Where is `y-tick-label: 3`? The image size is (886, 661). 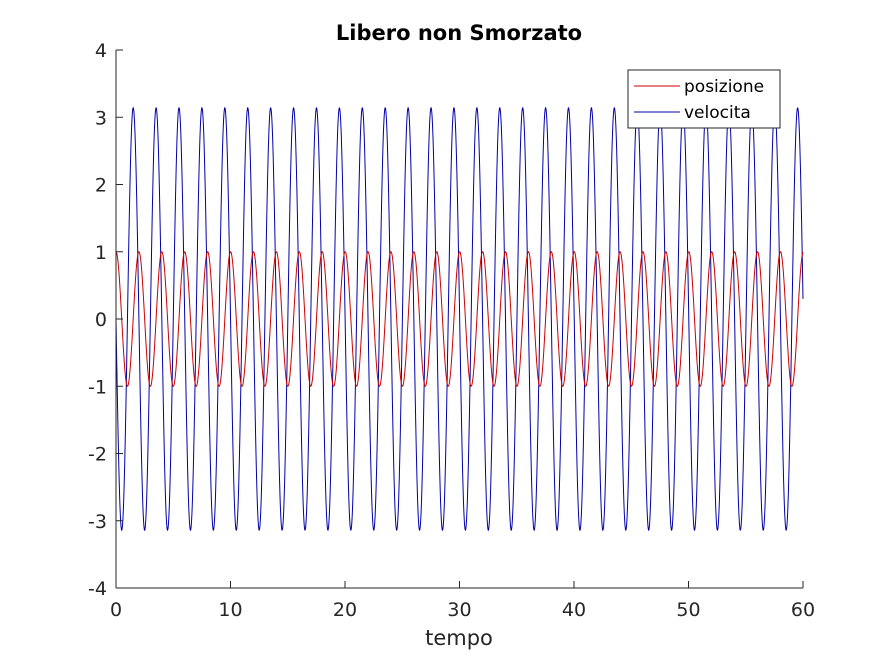
y-tick-label: 3 is located at coordinates (101, 118).